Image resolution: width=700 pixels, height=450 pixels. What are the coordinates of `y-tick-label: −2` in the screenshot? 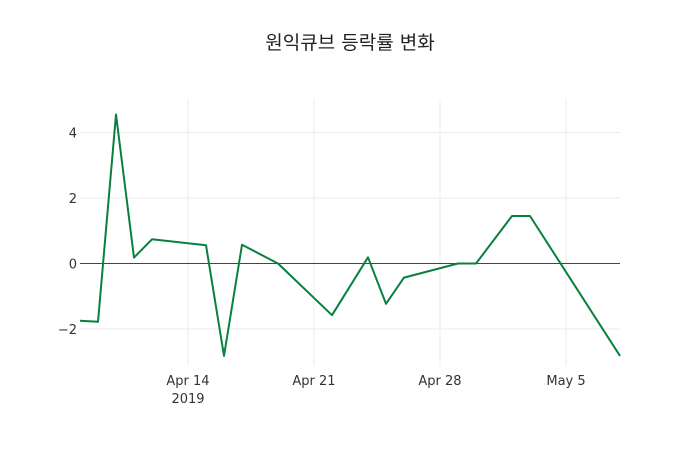 It's located at (67, 330).